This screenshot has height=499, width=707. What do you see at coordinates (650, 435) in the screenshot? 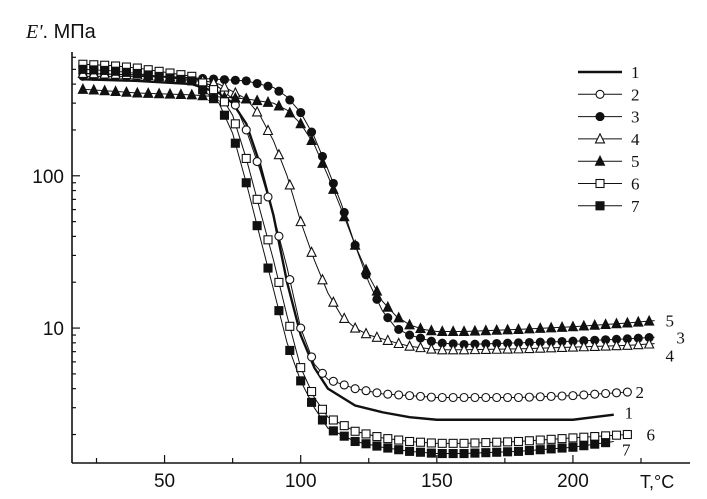
I see `series-end-label-6: 6` at bounding box center [650, 435].